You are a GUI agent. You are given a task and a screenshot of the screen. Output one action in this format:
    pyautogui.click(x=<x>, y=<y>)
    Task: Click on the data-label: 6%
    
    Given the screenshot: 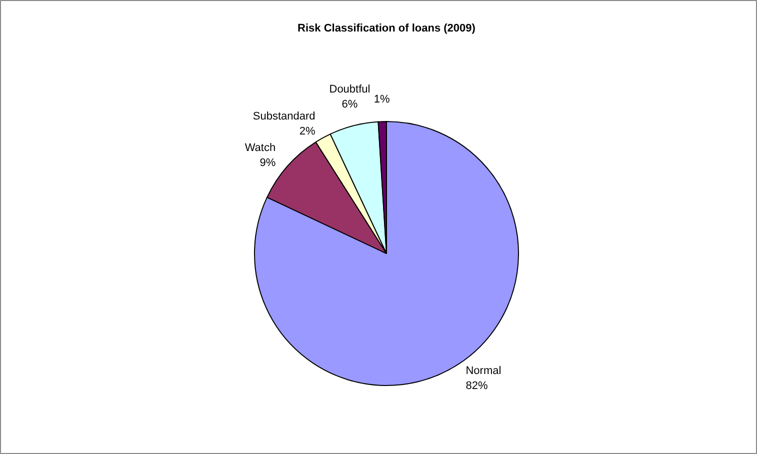 What is the action you would take?
    pyautogui.click(x=350, y=104)
    